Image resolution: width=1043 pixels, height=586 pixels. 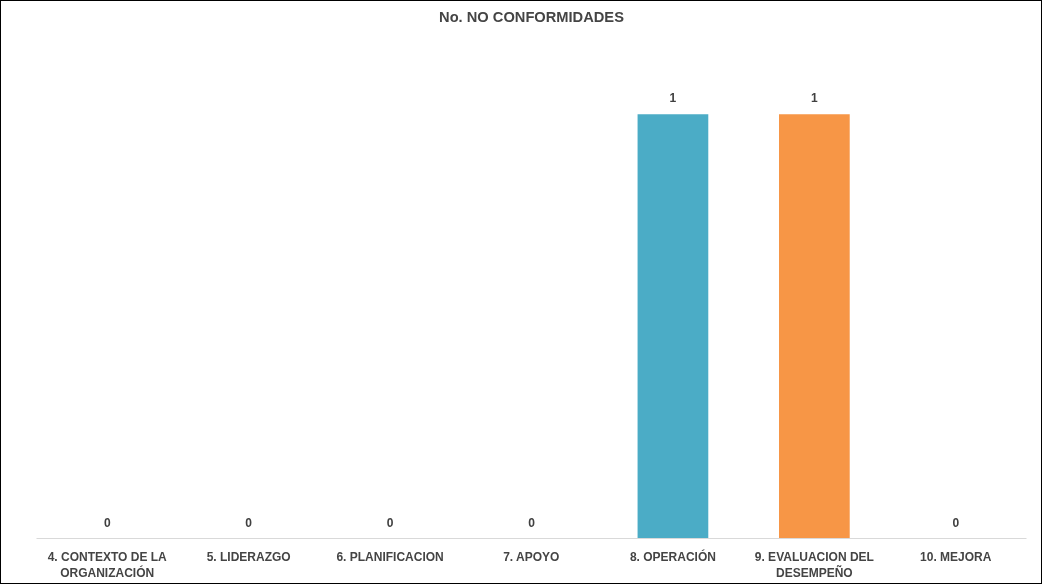 I want to click on x-tick-label: 4. CONTEXTO DE LA ORGANIZACIÓN, so click(x=107, y=565).